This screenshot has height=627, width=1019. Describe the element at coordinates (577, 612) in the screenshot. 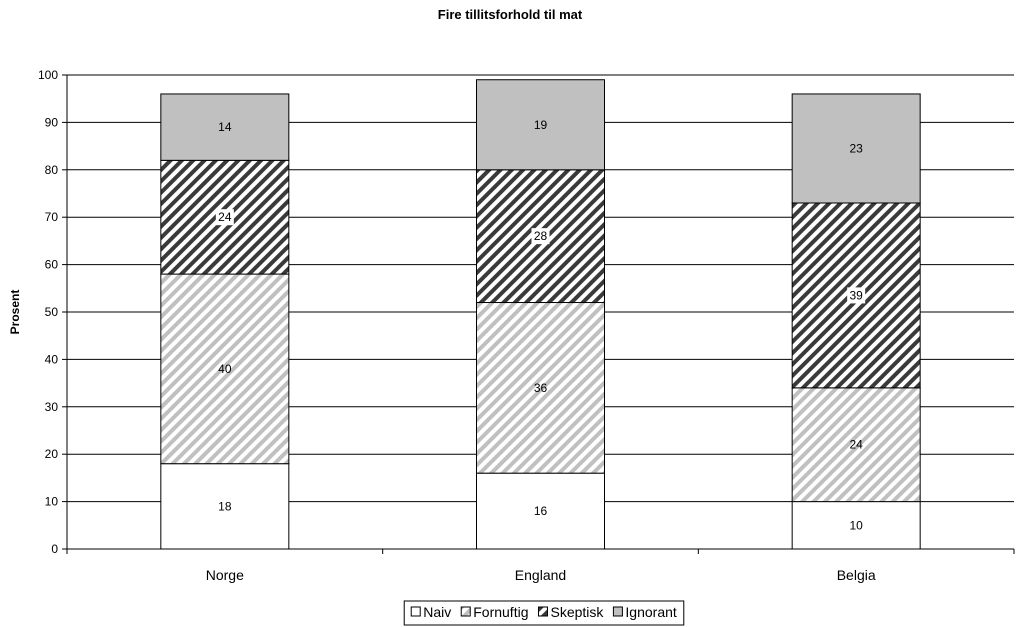

I see `legend-label: Skeptisk` at that location.